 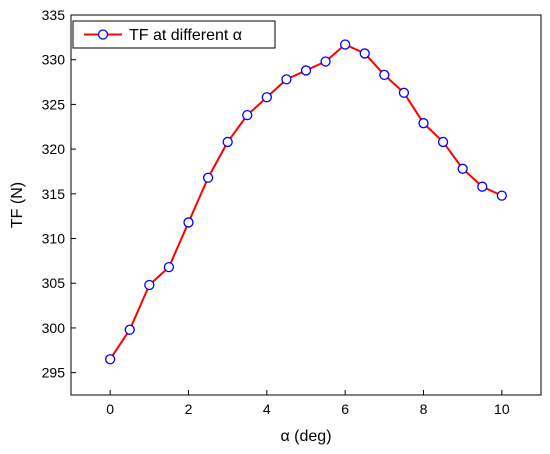 I want to click on legend: TF at different α, so click(x=174, y=34).